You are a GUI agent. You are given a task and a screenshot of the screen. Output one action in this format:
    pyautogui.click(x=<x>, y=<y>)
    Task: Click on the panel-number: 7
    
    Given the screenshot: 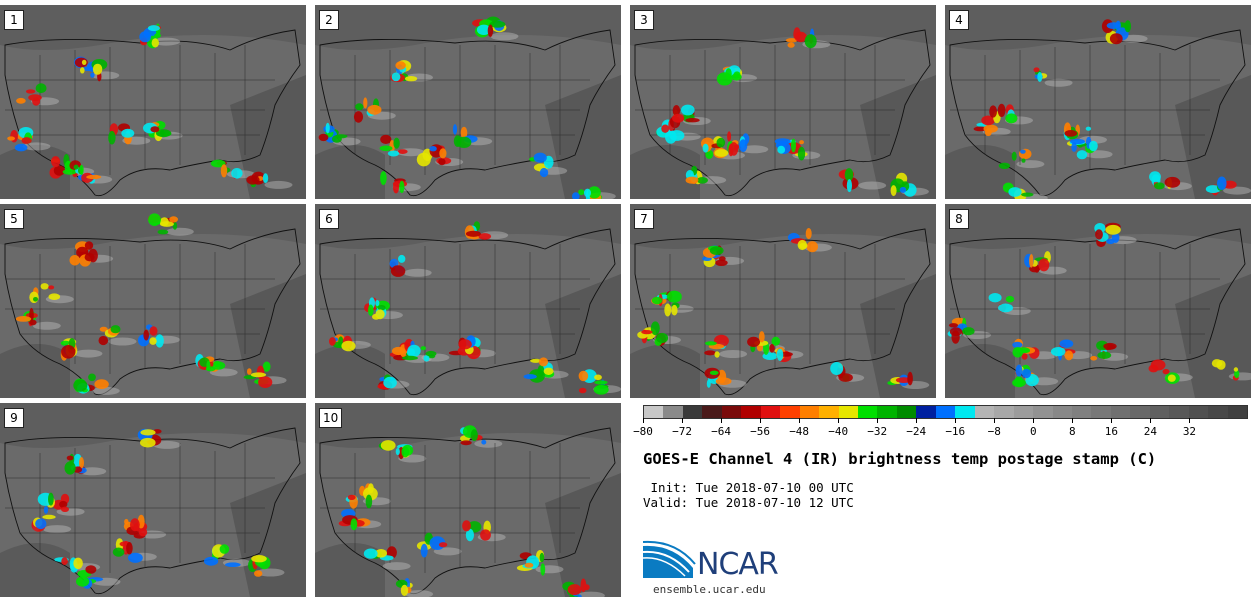 What is the action you would take?
    pyautogui.click(x=644, y=219)
    